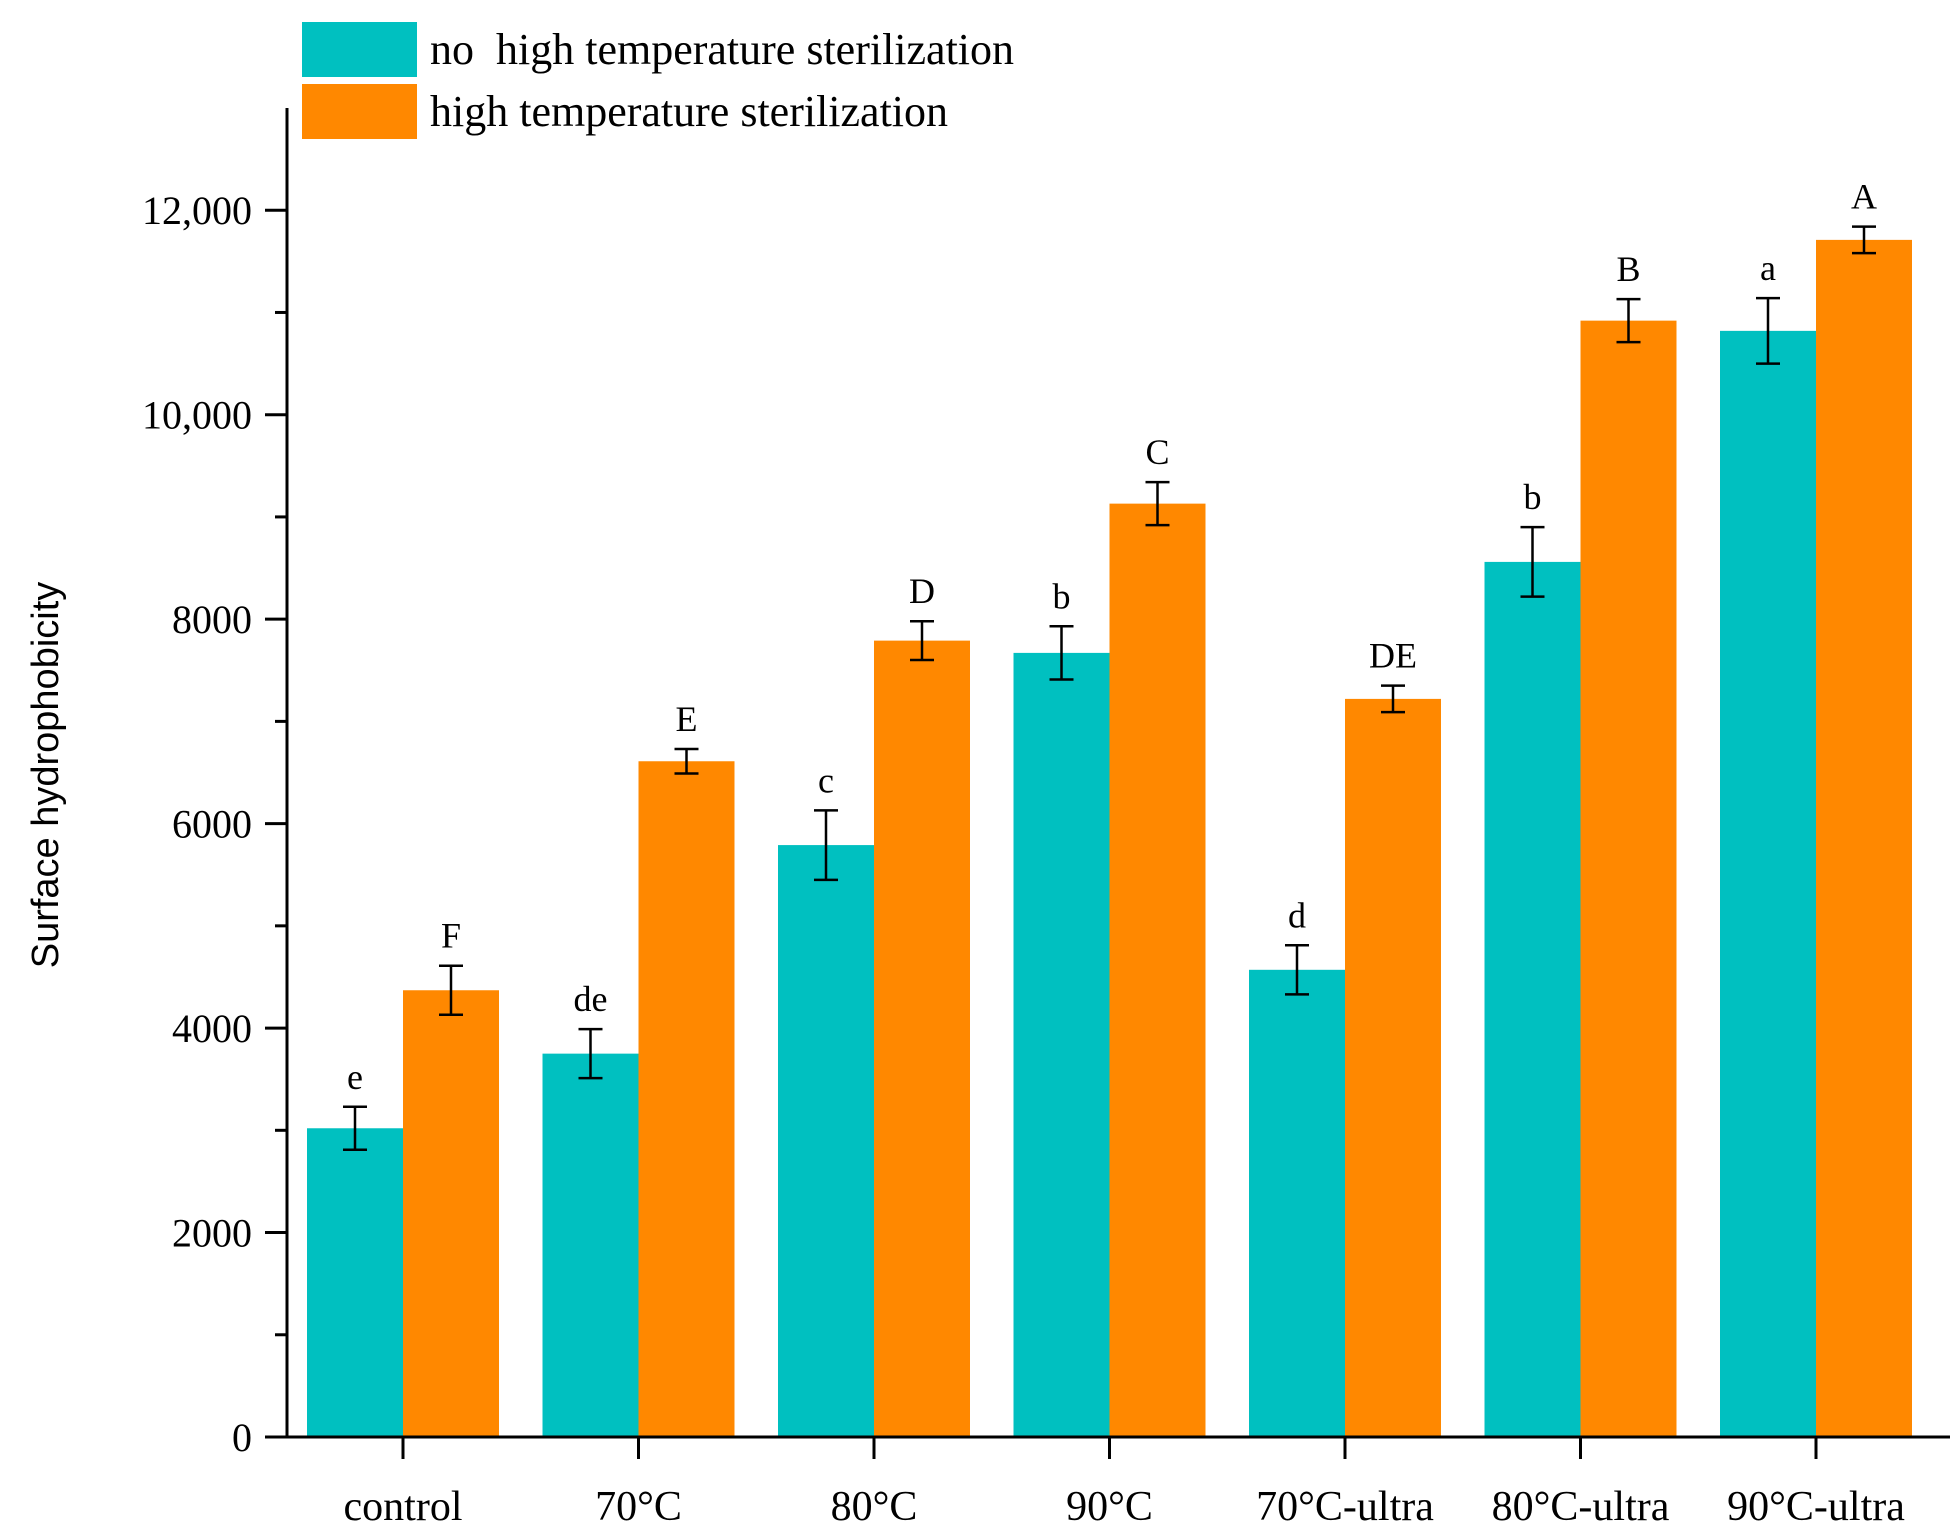 Image resolution: width=1959 pixels, height=1534 pixels. What do you see at coordinates (355, 1077) in the screenshot?
I see `significance-letter: e` at bounding box center [355, 1077].